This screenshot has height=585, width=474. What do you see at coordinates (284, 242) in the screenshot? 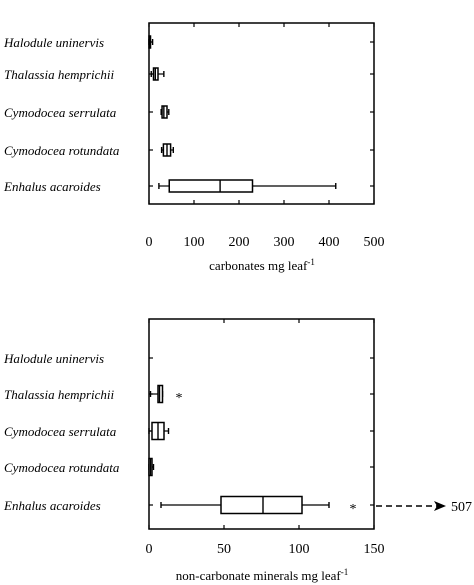
I see `carbonates-xtick-label: 300` at bounding box center [284, 242].